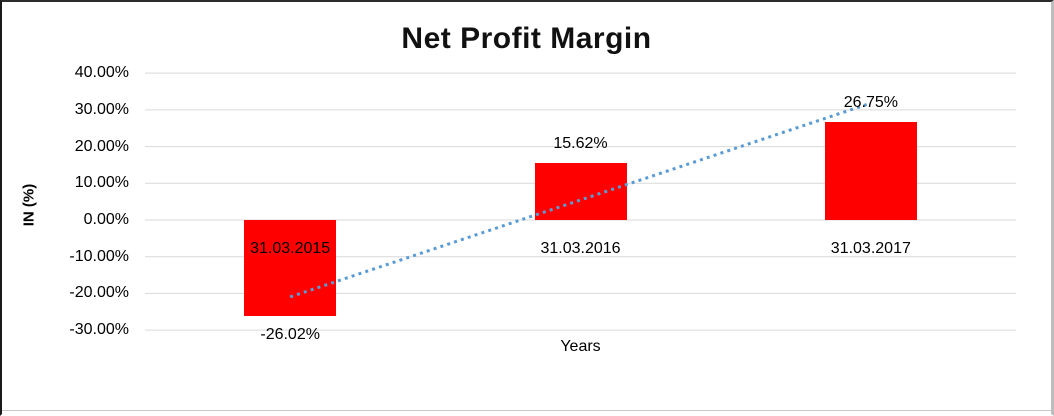  I want to click on chart-title: Net Profit Margin, so click(526, 38).